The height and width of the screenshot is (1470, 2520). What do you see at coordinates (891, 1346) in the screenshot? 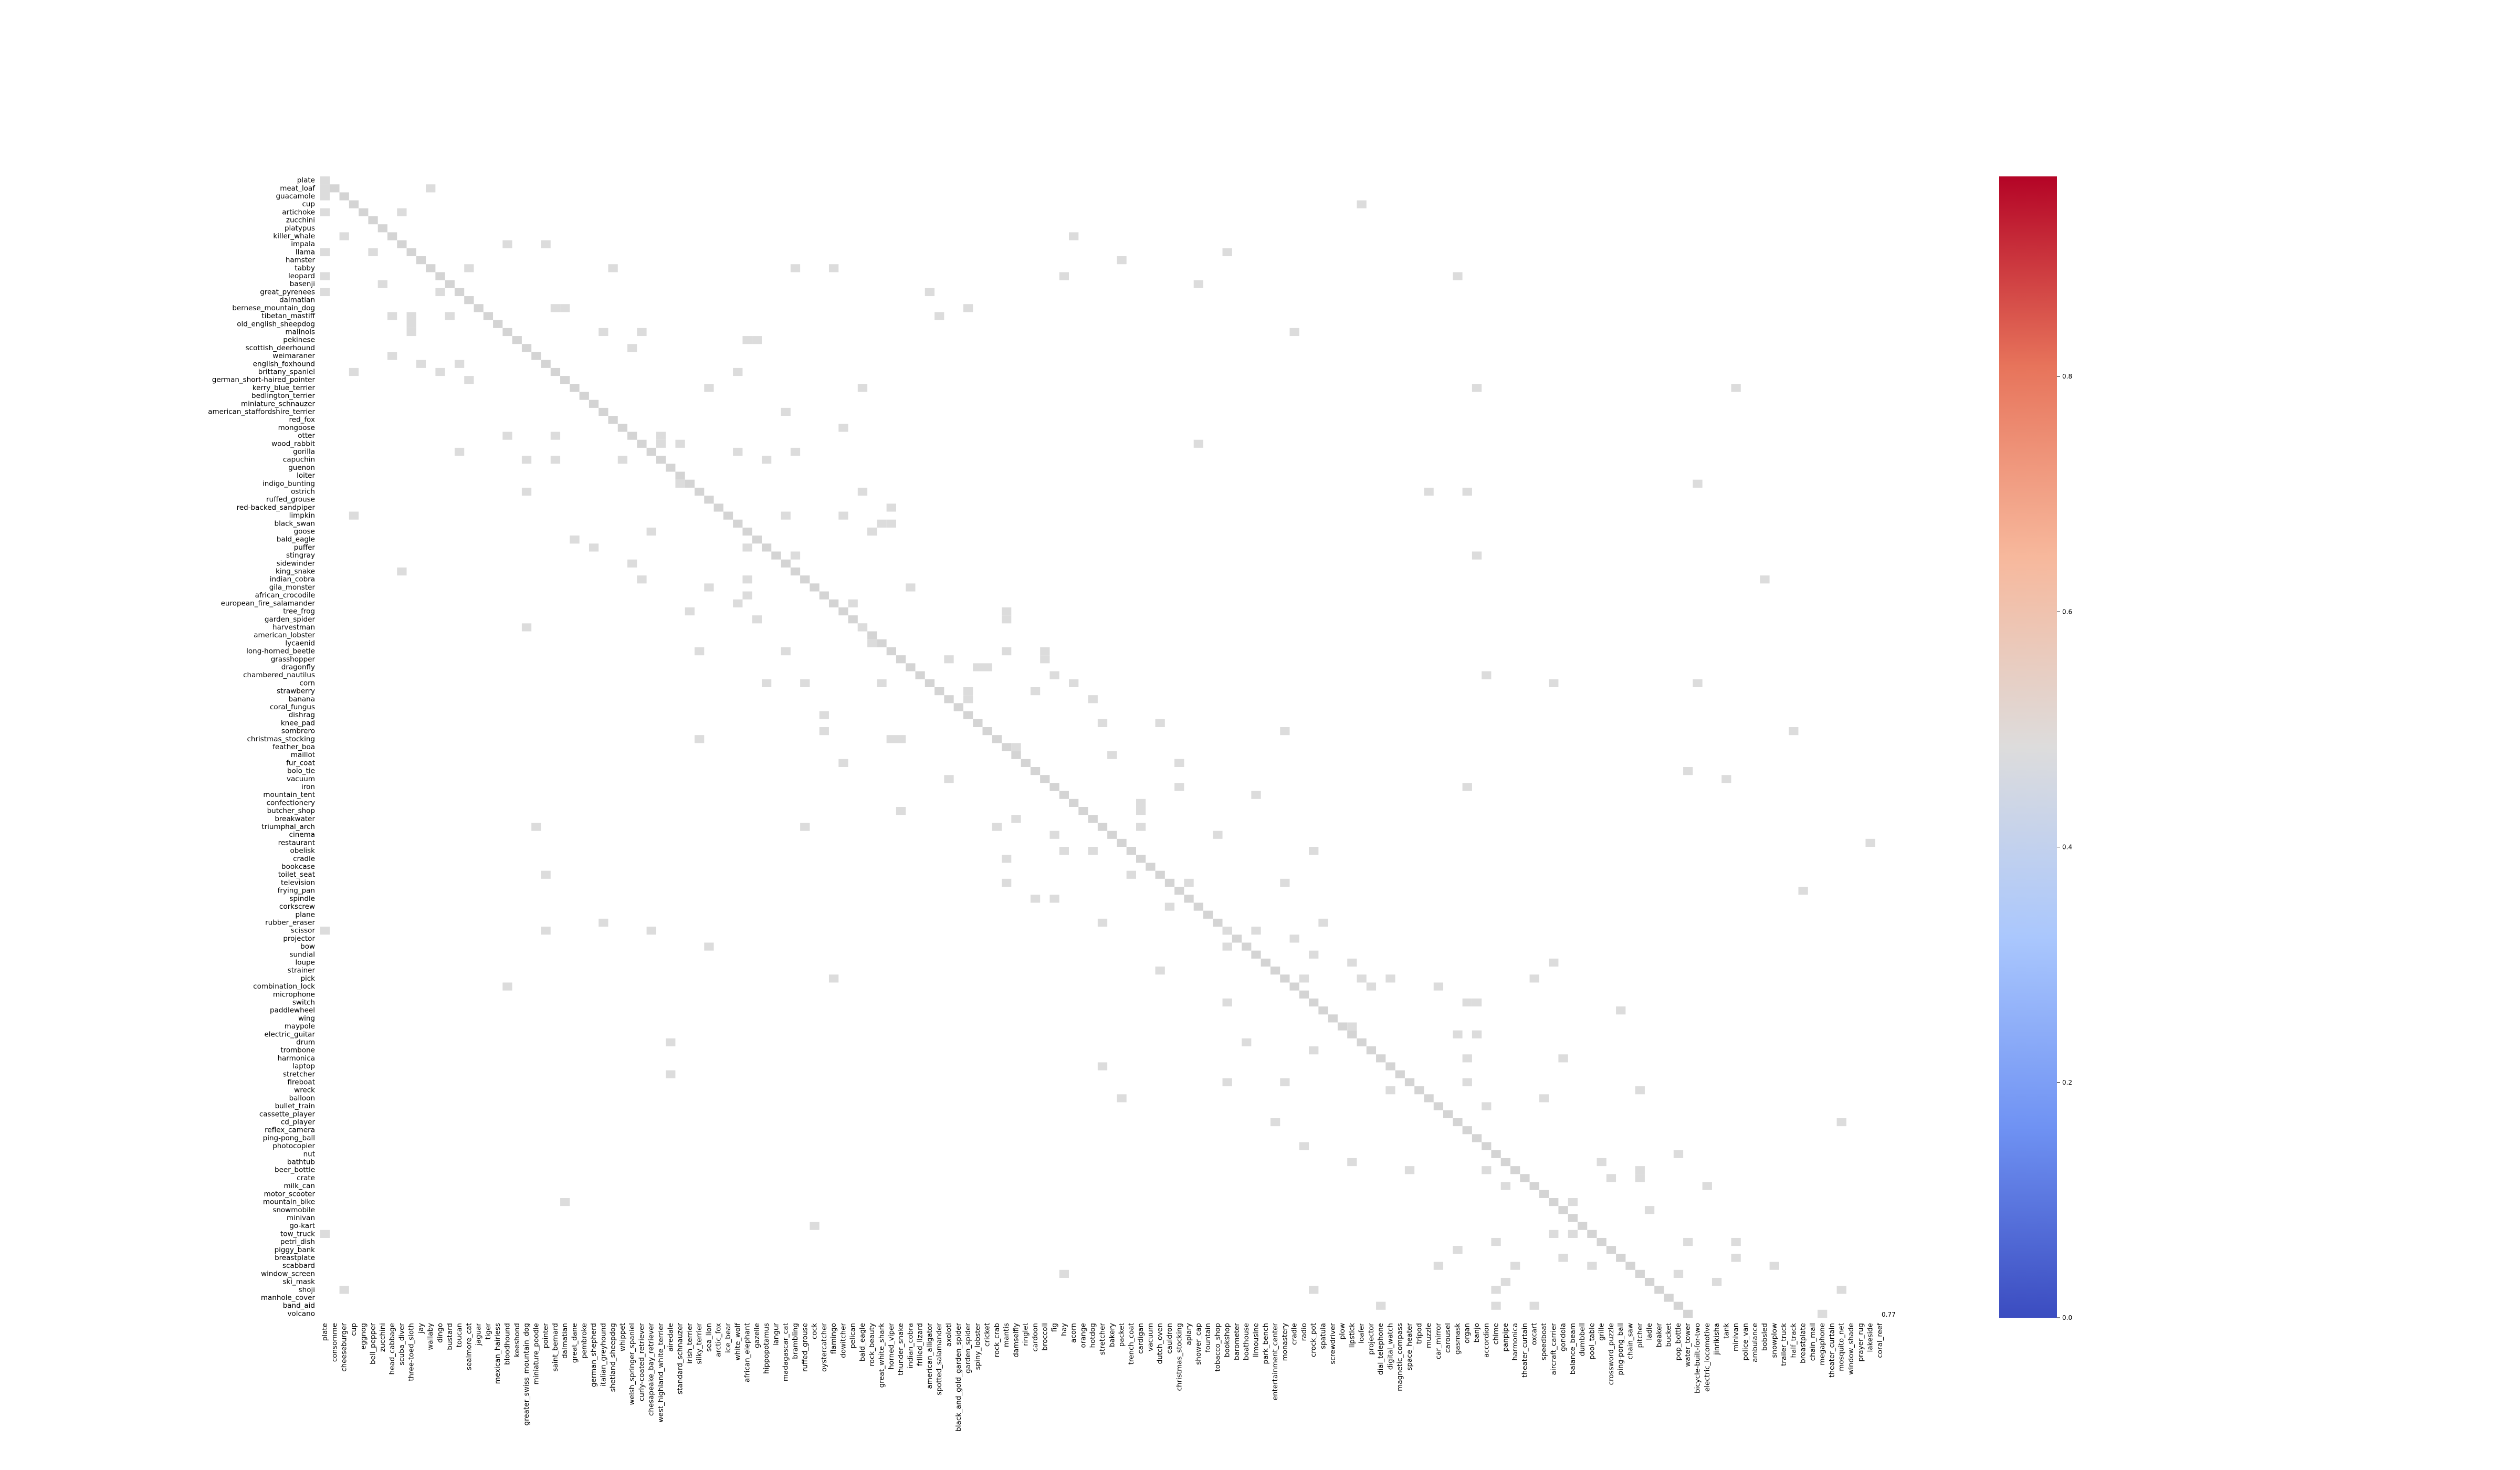
I see `x-tick-label: horned_viper` at bounding box center [891, 1346].